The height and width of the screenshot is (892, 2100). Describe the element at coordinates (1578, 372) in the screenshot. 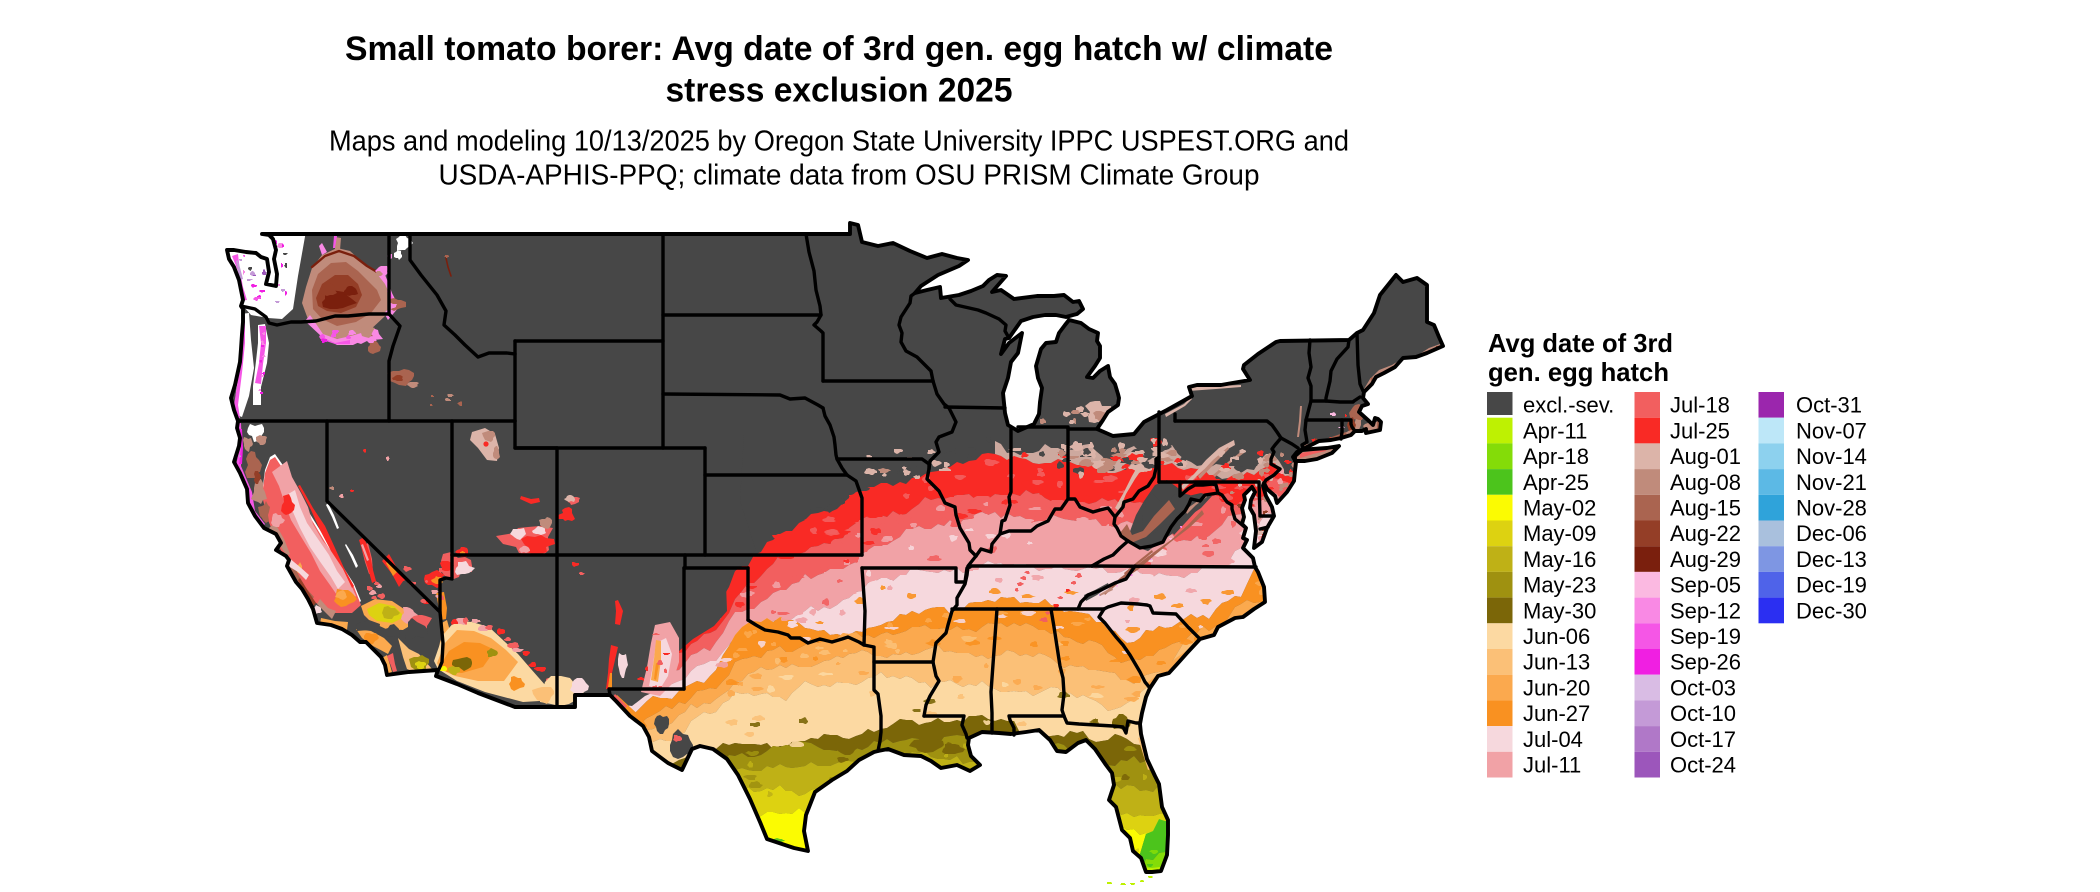

I see `svg-text: gen. egg hatch` at that location.